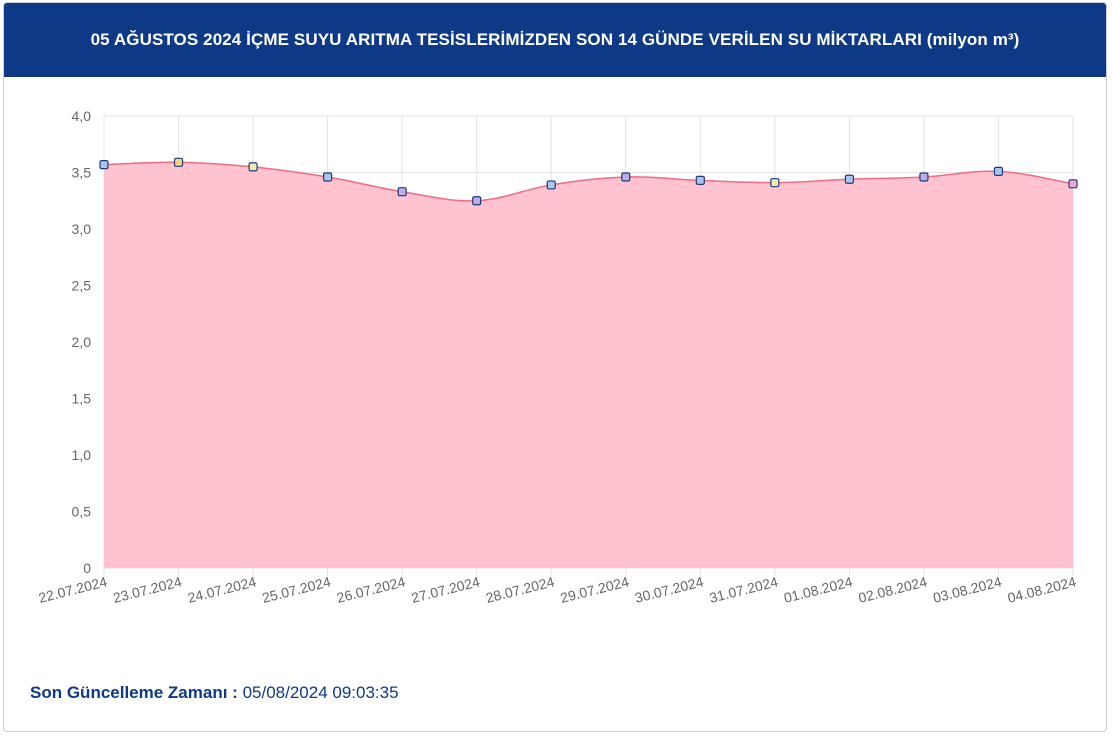  Describe the element at coordinates (147, 589) in the screenshot. I see `x-tick-label: 23.07.2024` at that location.